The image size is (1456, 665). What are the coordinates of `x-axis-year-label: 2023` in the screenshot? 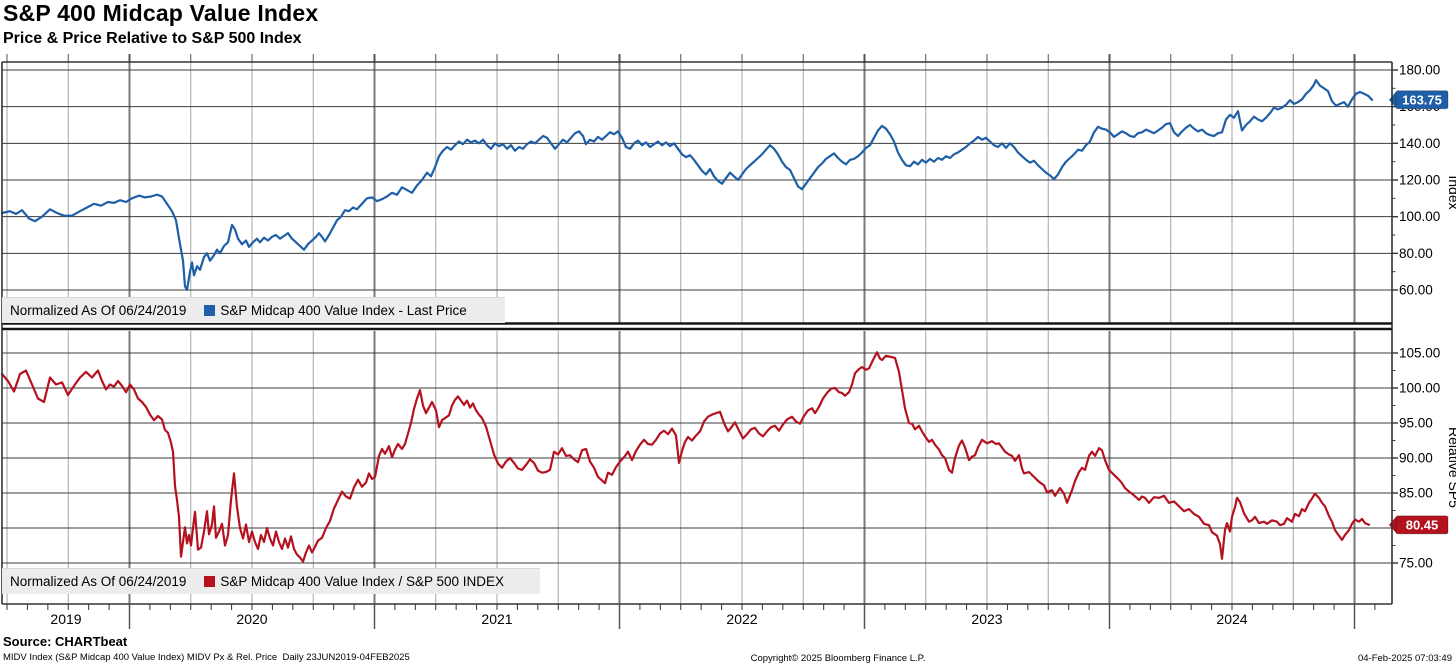 It's located at (986, 619).